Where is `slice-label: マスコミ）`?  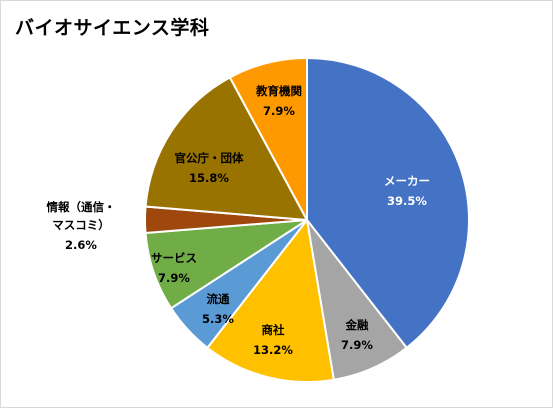
slice-label: マスコミ） is located at coordinates (81, 225).